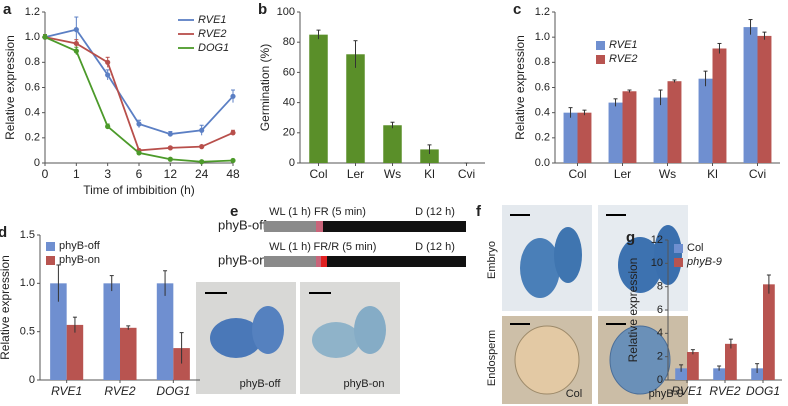 This screenshot has width=788, height=406. What do you see at coordinates (80, 246) in the screenshot?
I see `legend-label: phyB-off` at bounding box center [80, 246].